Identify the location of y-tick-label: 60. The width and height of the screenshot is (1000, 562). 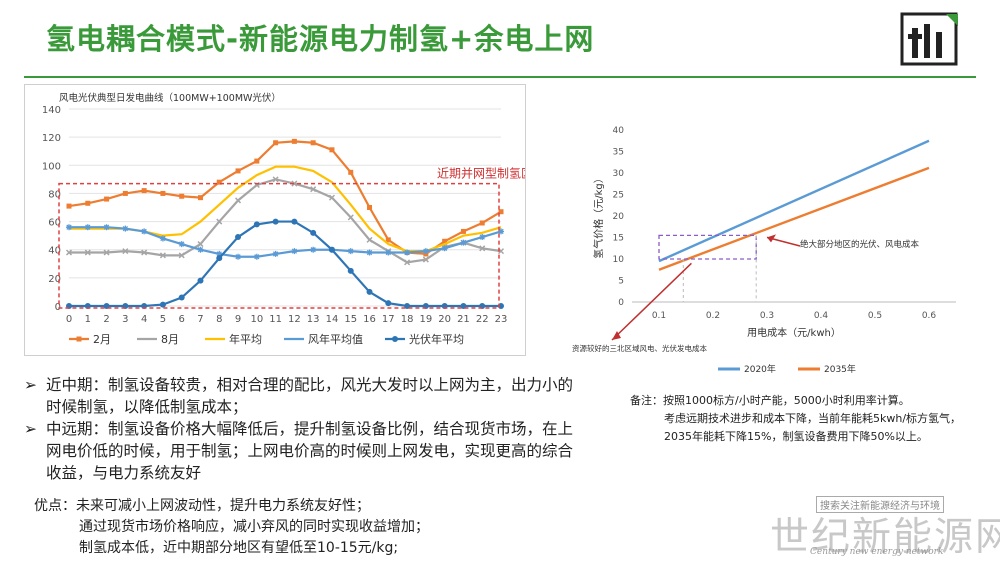
(54, 223).